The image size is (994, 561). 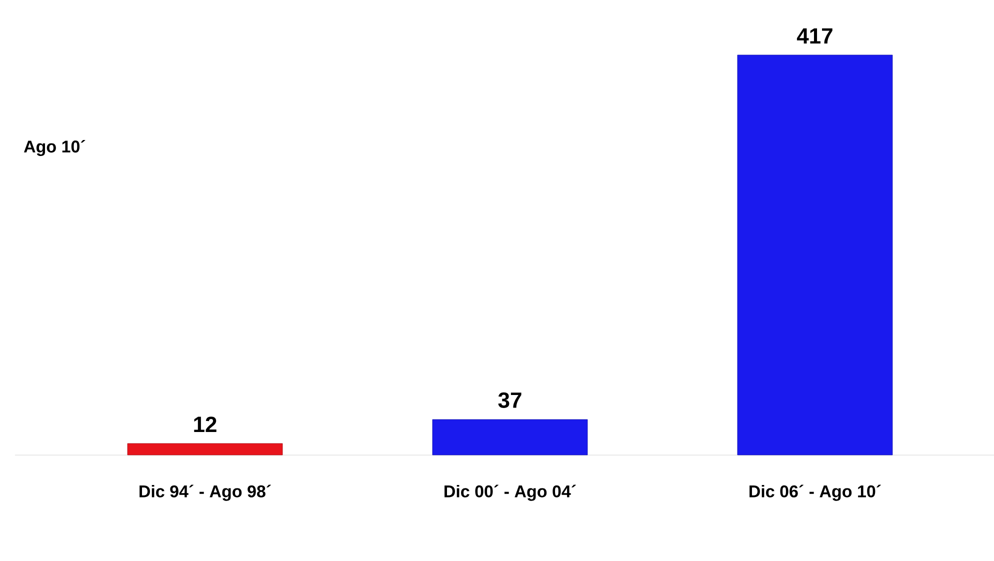 I want to click on data-label: 37, so click(x=510, y=400).